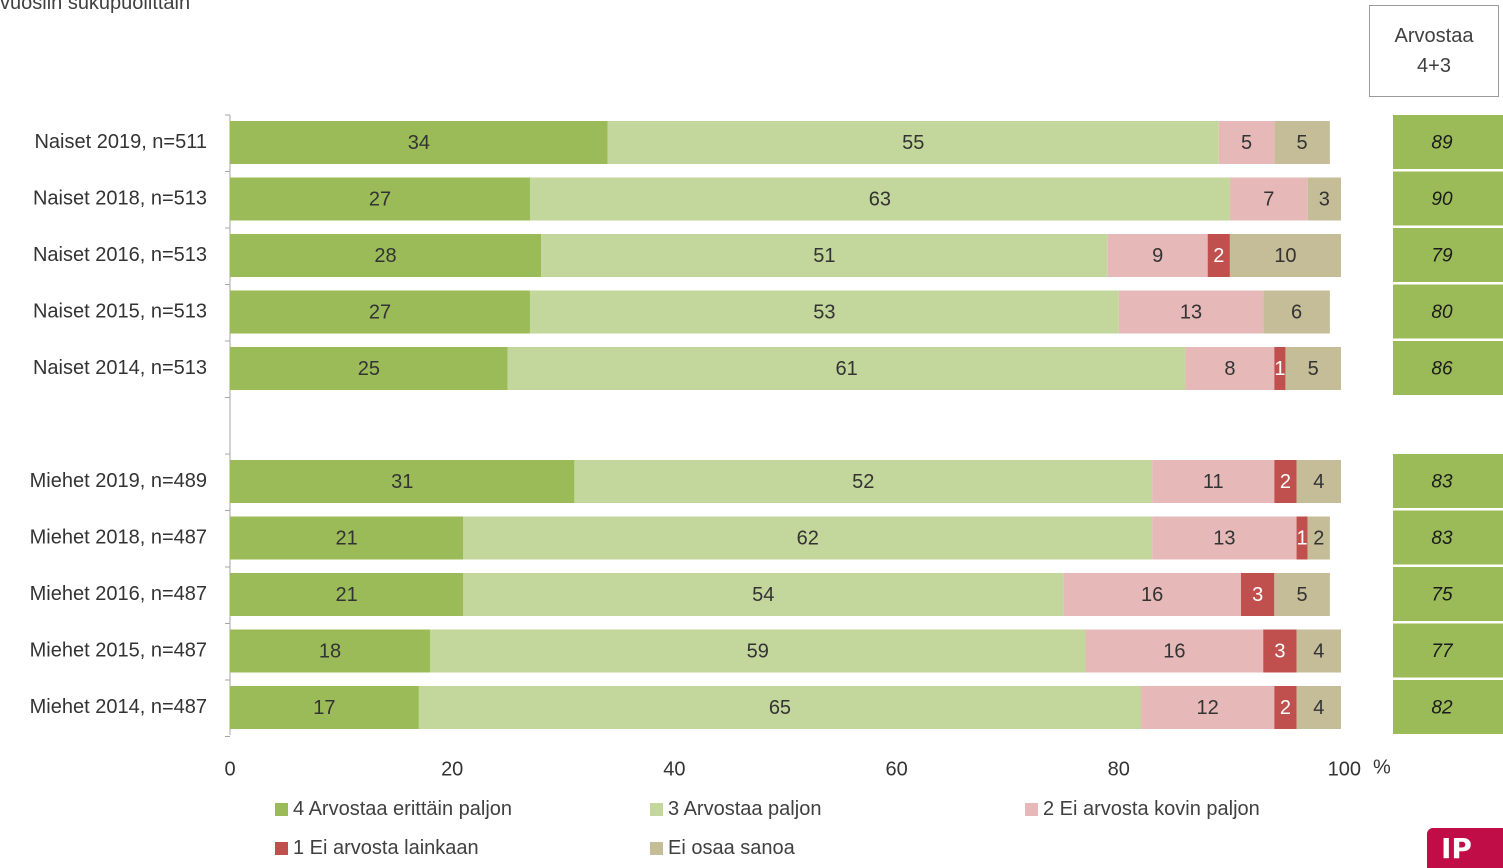 The image size is (1503, 868). I want to click on data-label: 61, so click(846, 369).